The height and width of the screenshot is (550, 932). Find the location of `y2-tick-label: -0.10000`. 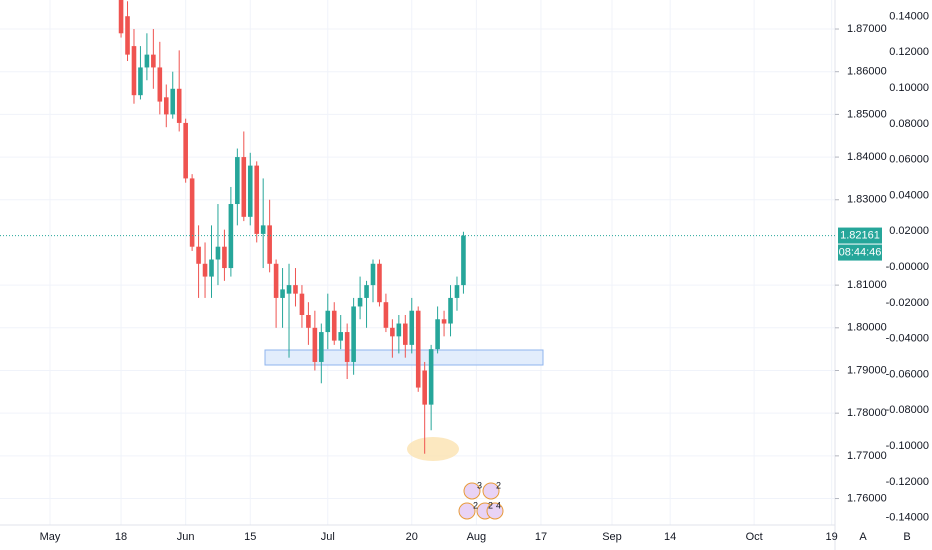

y2-tick-label: -0.10000 is located at coordinates (907, 446).